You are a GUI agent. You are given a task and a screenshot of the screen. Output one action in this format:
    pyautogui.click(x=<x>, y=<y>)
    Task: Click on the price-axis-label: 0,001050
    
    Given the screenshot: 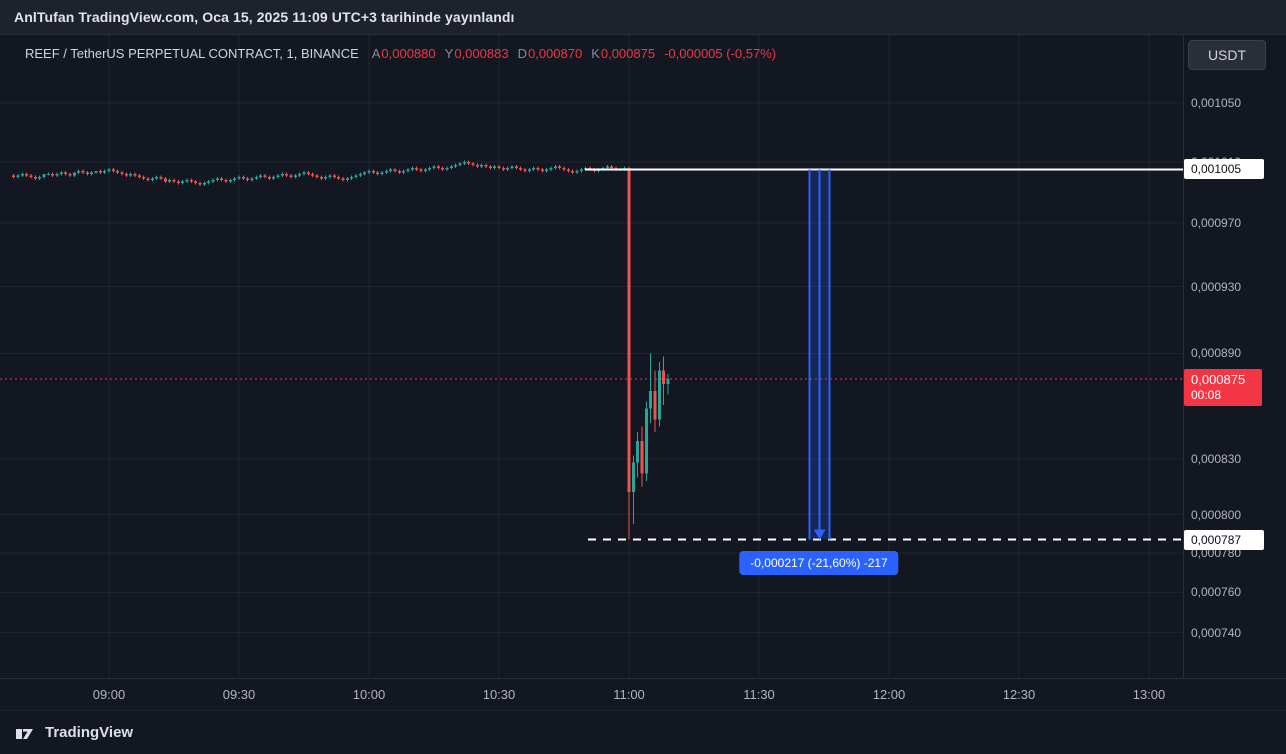 What is the action you would take?
    pyautogui.click(x=1216, y=103)
    